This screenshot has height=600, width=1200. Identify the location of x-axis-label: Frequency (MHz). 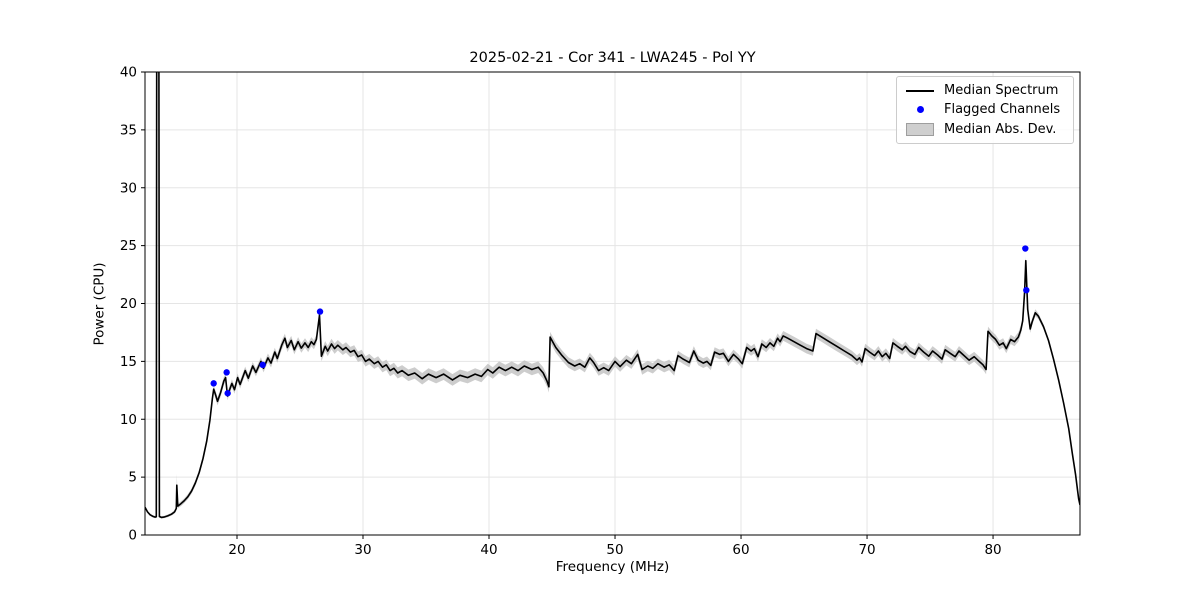
(612, 567).